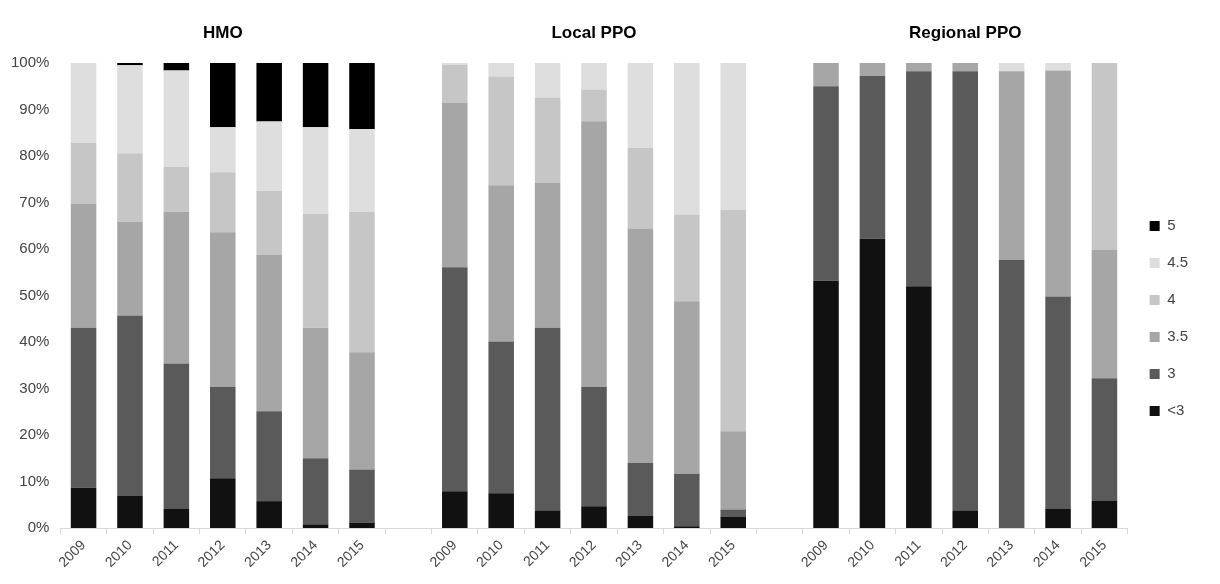  Describe the element at coordinates (34, 480) in the screenshot. I see `y-tick-label: 10%` at that location.